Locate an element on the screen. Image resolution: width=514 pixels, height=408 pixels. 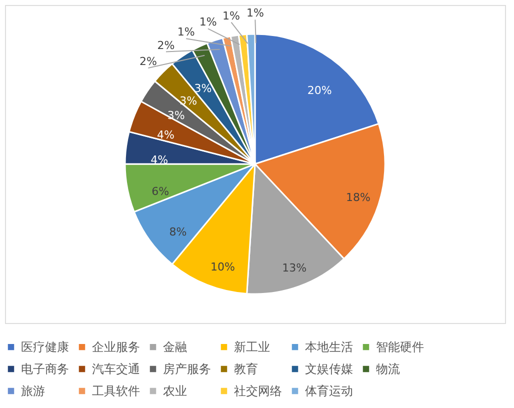
legend-label: 旅游 is located at coordinates (33, 391).